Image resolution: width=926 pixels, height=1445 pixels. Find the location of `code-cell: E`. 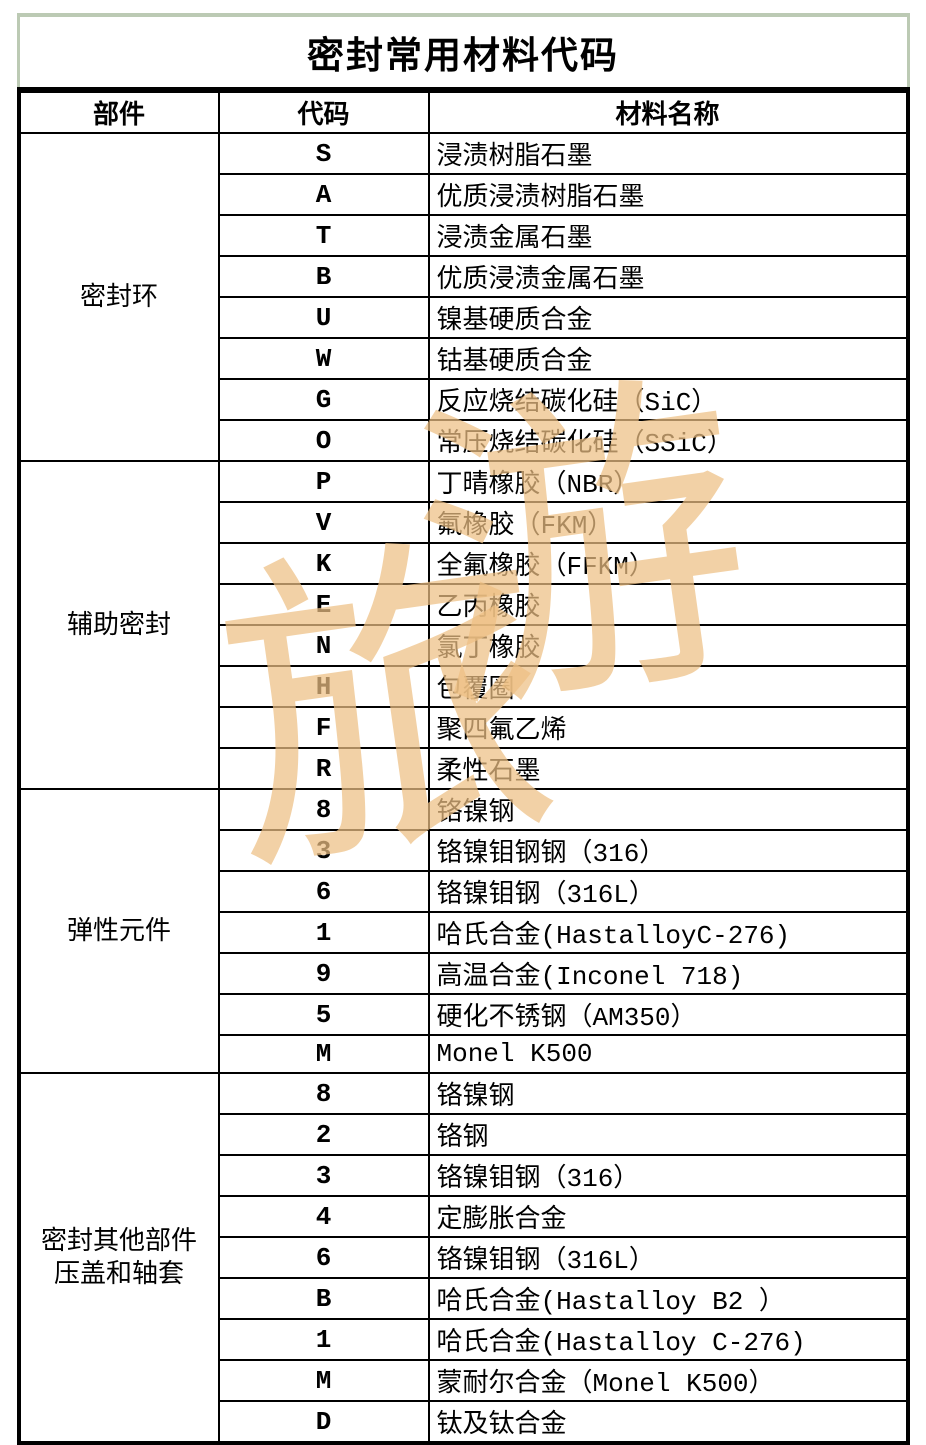

code-cell: E is located at coordinates (323, 604).